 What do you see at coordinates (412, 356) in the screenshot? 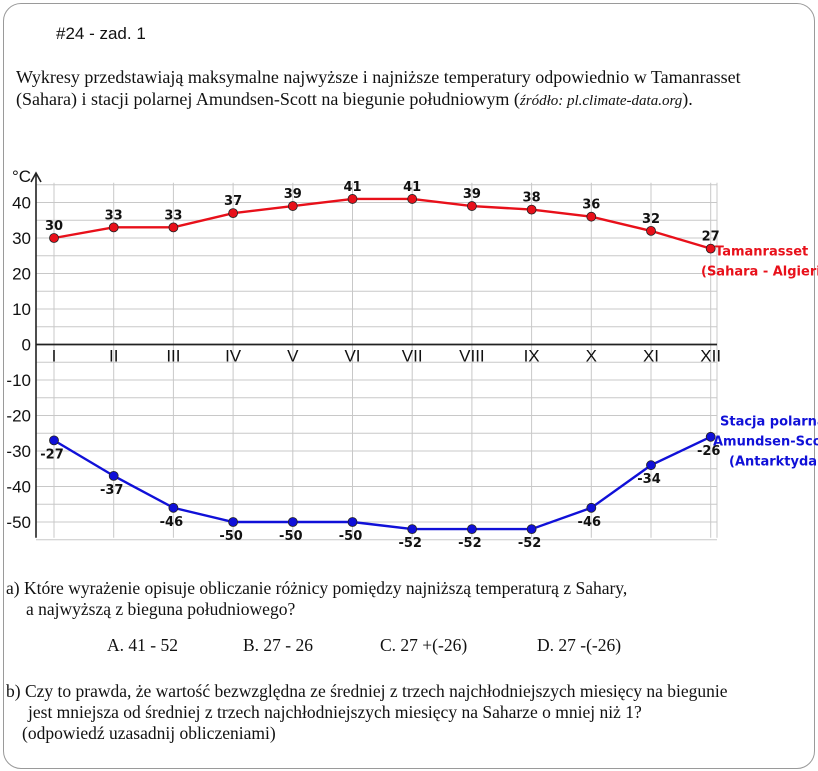
I see `x-tick-label: VII` at bounding box center [412, 356].